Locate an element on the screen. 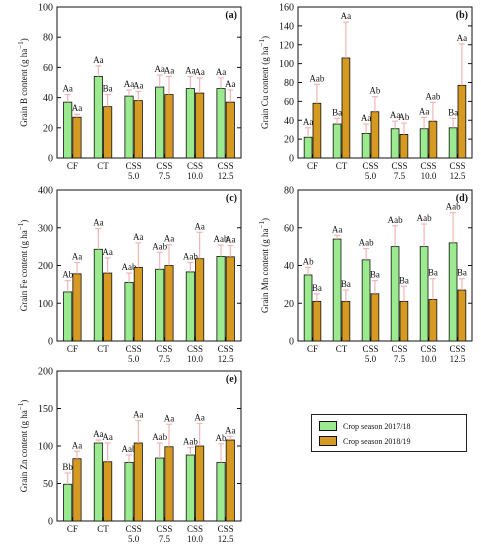  panel-b-xtick-label: 12.5 is located at coordinates (458, 176).